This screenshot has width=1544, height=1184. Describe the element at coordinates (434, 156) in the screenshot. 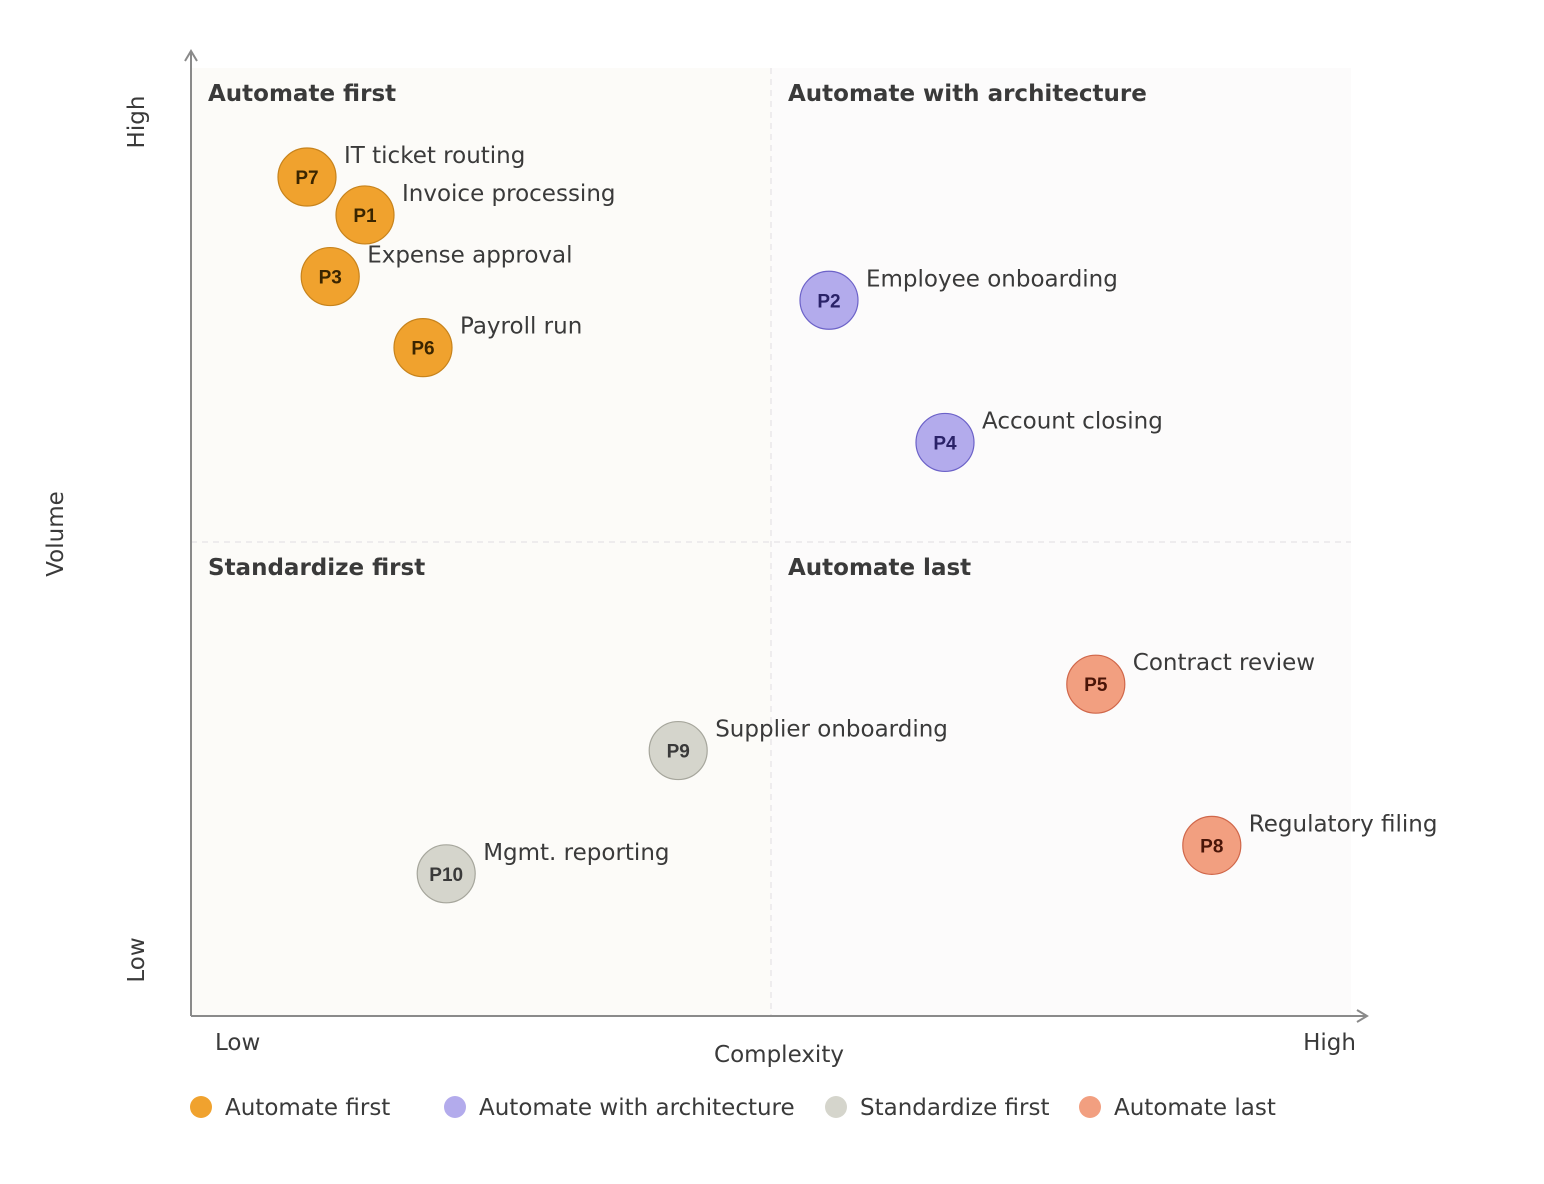

I see `point-label: IT ticket routing` at that location.